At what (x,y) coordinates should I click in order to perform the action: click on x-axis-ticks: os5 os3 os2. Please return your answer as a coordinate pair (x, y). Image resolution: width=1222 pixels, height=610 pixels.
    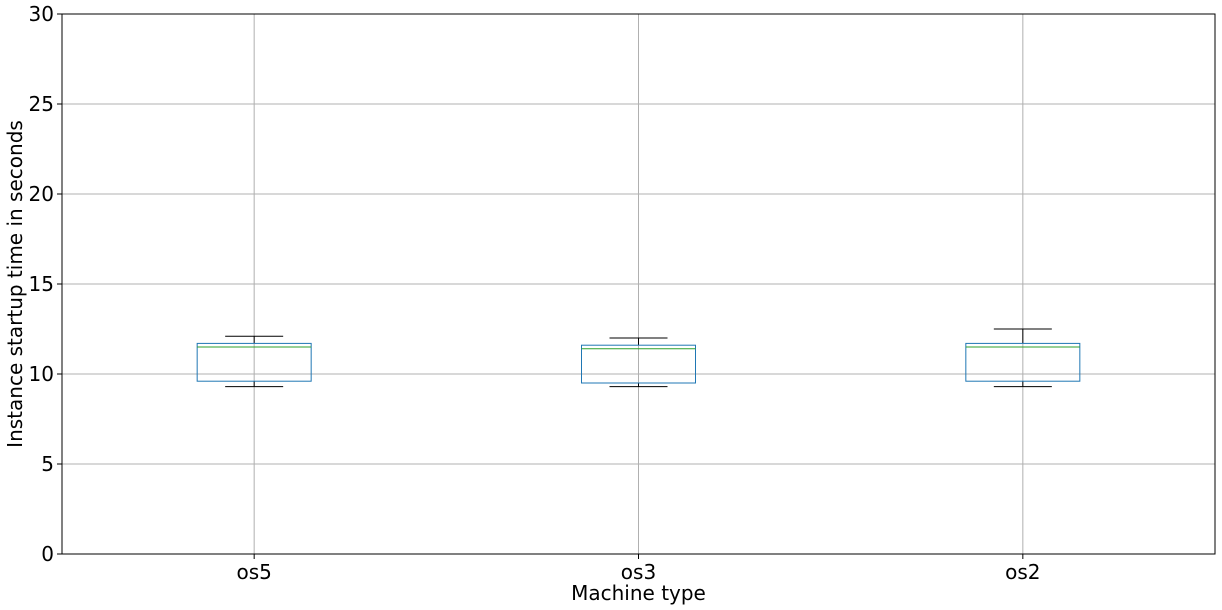
    Looking at the image, I should click on (638, 569).